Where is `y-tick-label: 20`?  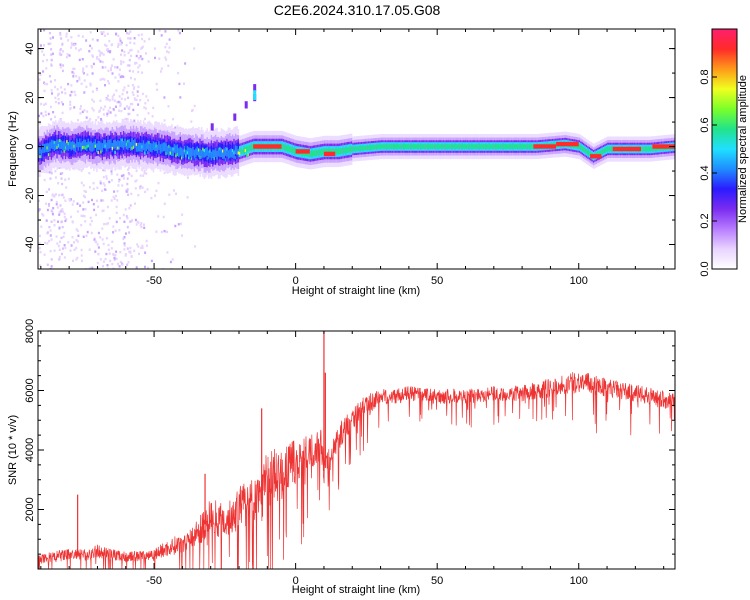 y-tick-label: 20 is located at coordinates (30, 97).